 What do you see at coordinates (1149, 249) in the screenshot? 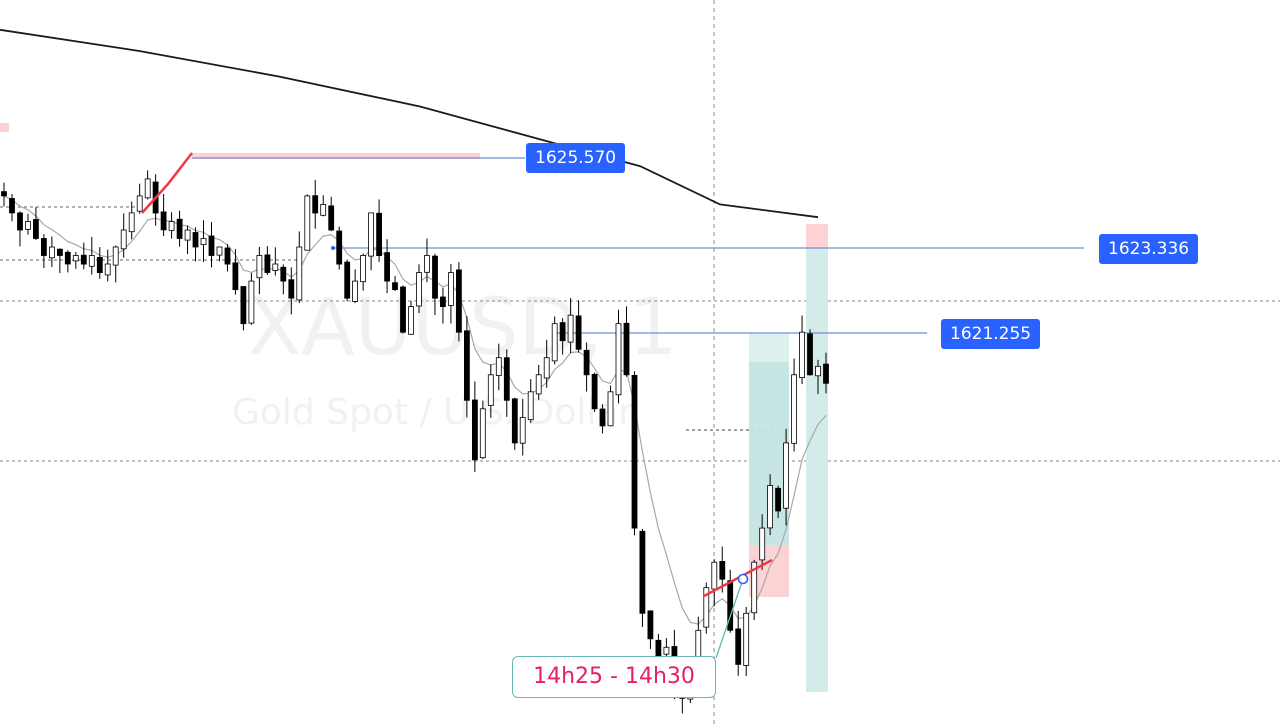
I see `price-tag-mid: 1623.336` at bounding box center [1149, 249].